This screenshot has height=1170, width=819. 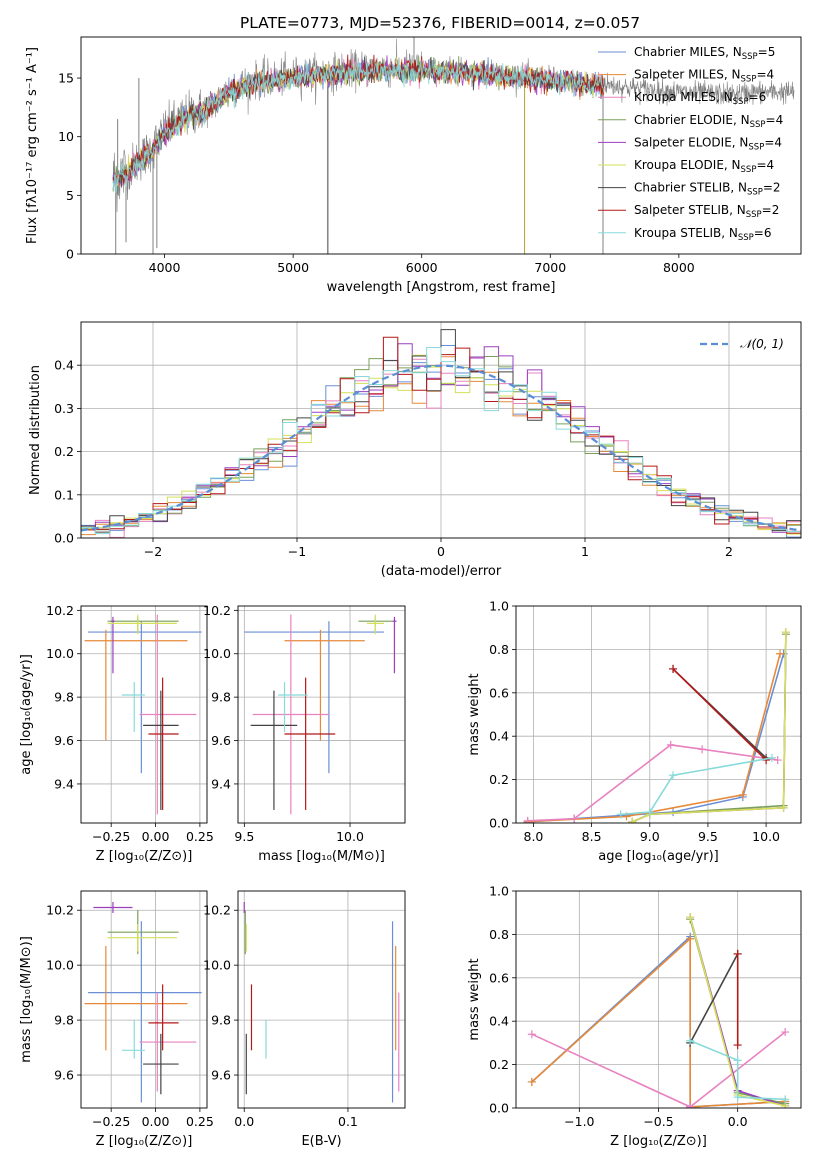 I want to click on y-tick-label: 1.0, so click(x=499, y=606).